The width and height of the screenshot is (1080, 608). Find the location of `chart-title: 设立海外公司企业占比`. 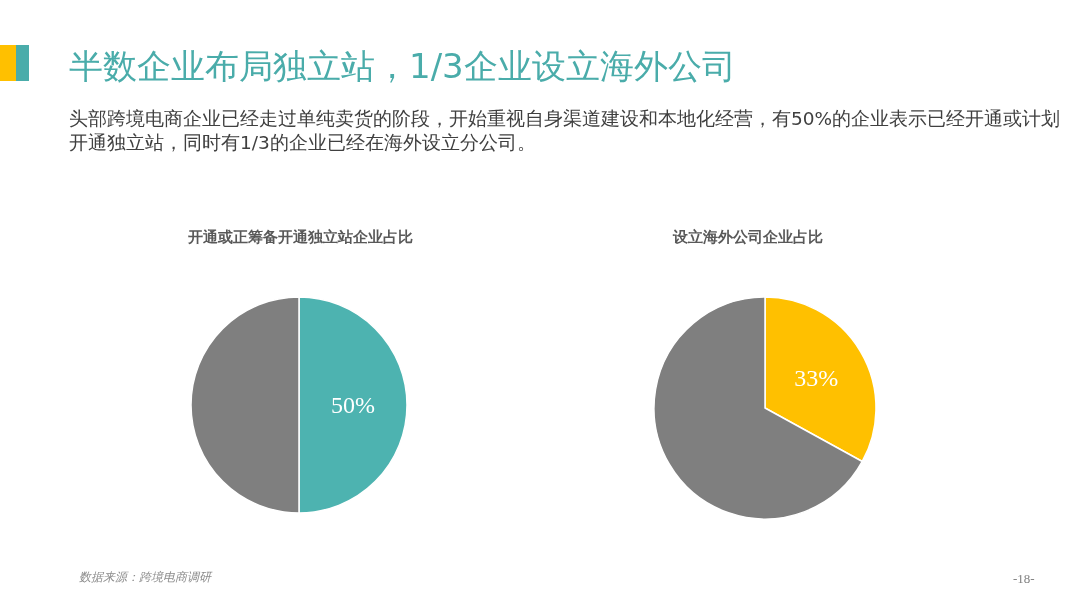

chart-title: 设立海外公司企业占比 is located at coordinates (747, 237).